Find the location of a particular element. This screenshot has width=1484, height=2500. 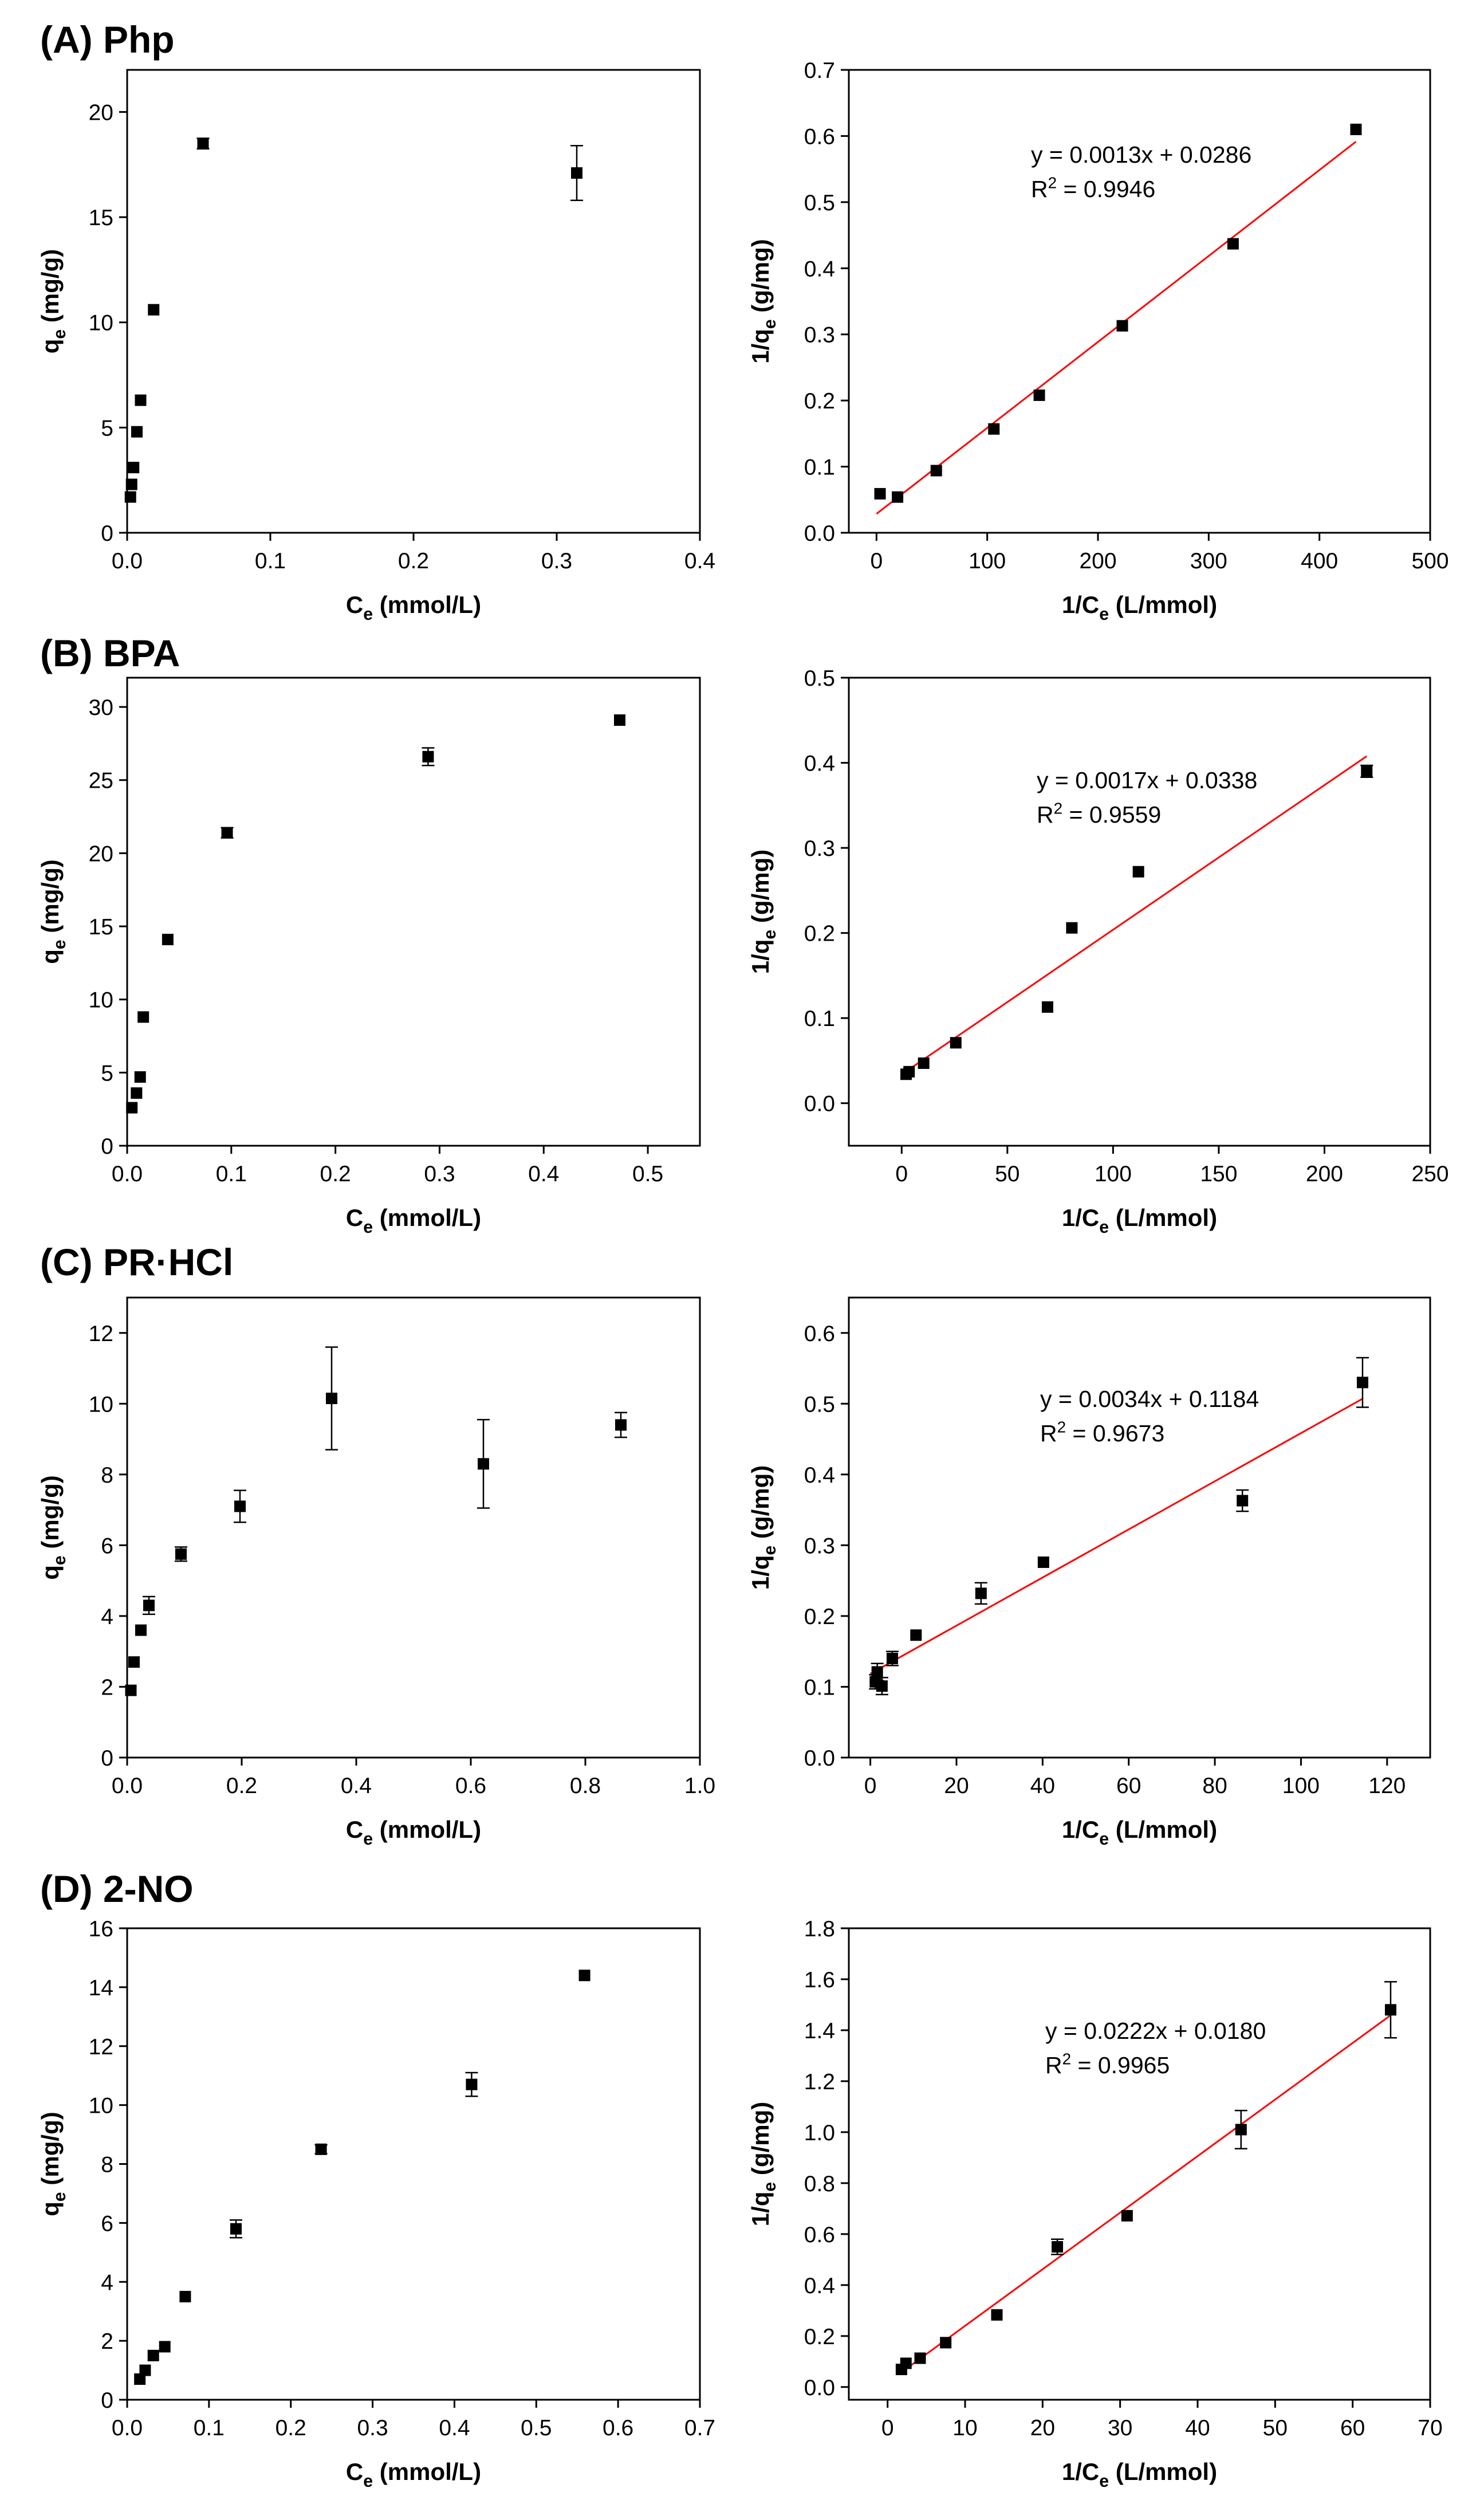

y-tick-label: 0.3 is located at coordinates (819, 848).